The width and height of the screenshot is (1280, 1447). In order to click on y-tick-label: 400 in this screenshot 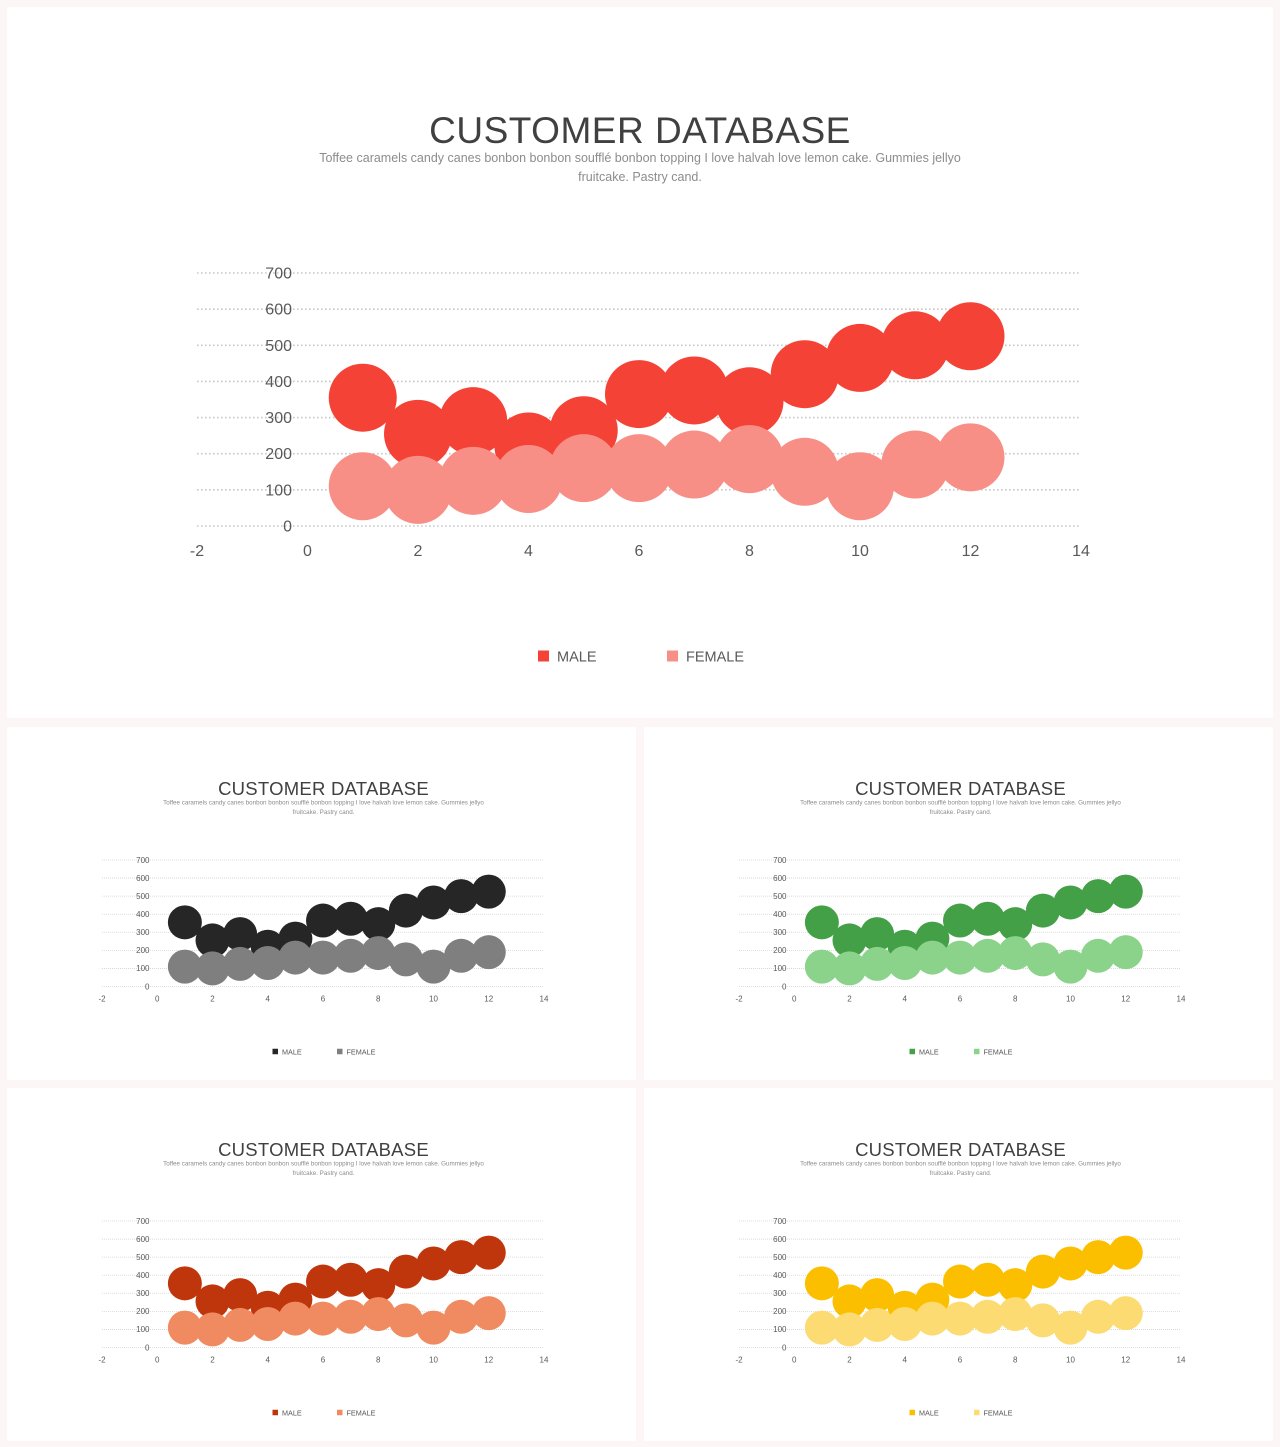, I will do `click(278, 382)`.